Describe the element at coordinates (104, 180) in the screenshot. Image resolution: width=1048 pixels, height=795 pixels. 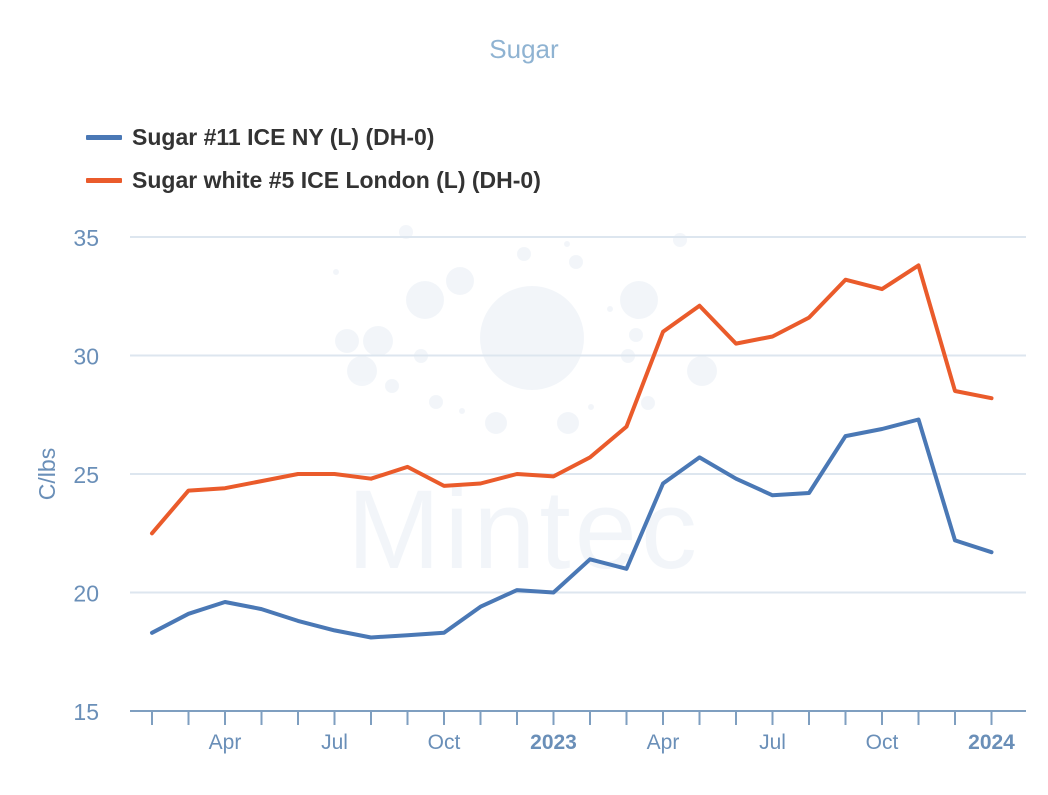
I see `legend-swatch-london` at that location.